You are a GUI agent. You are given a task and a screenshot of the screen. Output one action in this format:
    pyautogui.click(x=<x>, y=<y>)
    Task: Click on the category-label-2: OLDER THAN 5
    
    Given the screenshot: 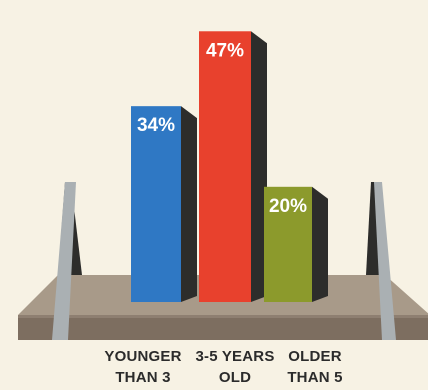 What is the action you would take?
    pyautogui.click(x=315, y=367)
    